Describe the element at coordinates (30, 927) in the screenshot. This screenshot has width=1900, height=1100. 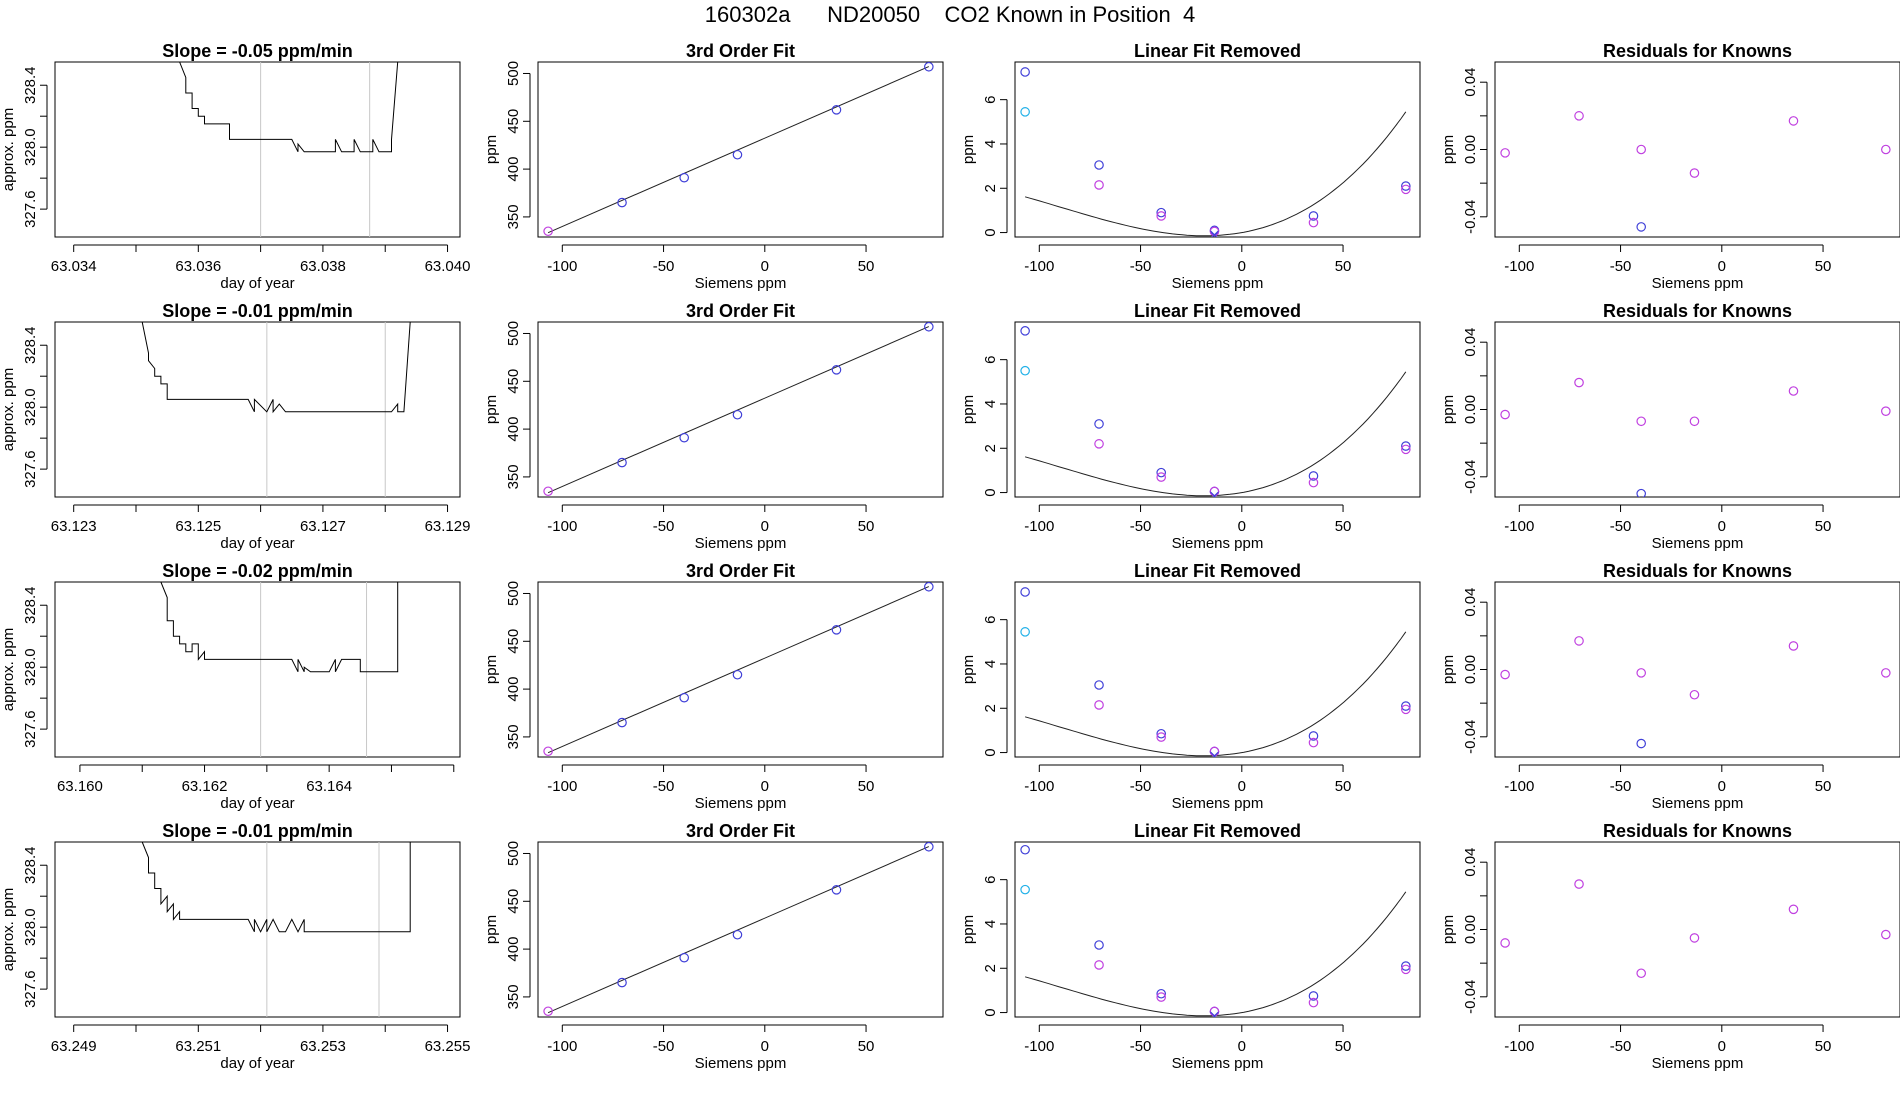
I see `y-tick-label: 328.0` at that location.